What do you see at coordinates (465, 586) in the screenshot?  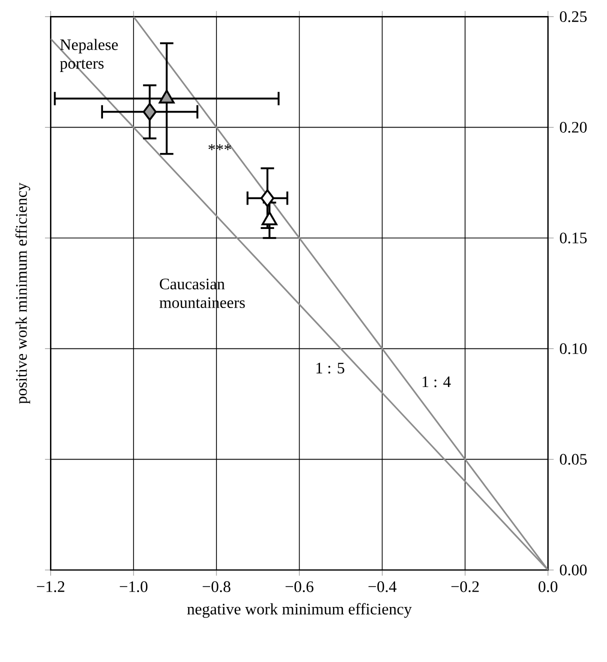 I see `x-tick-label: −0.2` at bounding box center [465, 586].